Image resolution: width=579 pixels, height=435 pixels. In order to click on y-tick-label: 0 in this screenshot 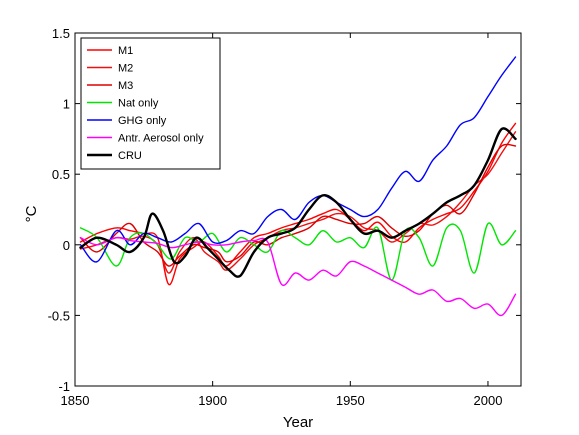, I will do `click(66, 245)`.